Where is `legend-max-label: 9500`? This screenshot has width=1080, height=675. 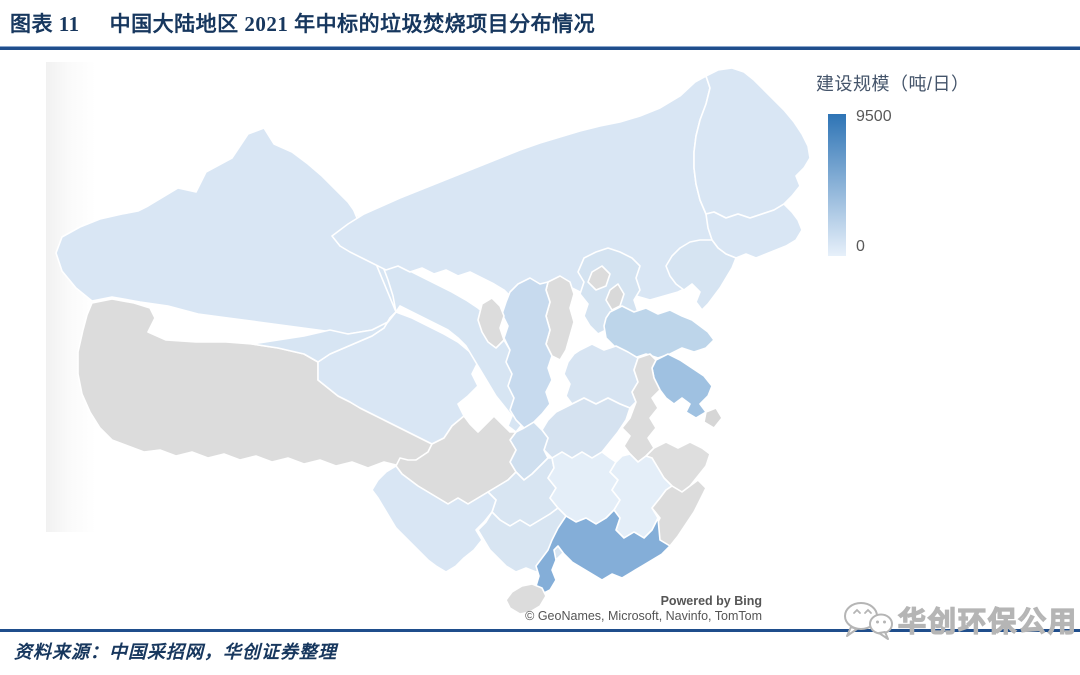
legend-max-label: 9500 is located at coordinates (874, 116).